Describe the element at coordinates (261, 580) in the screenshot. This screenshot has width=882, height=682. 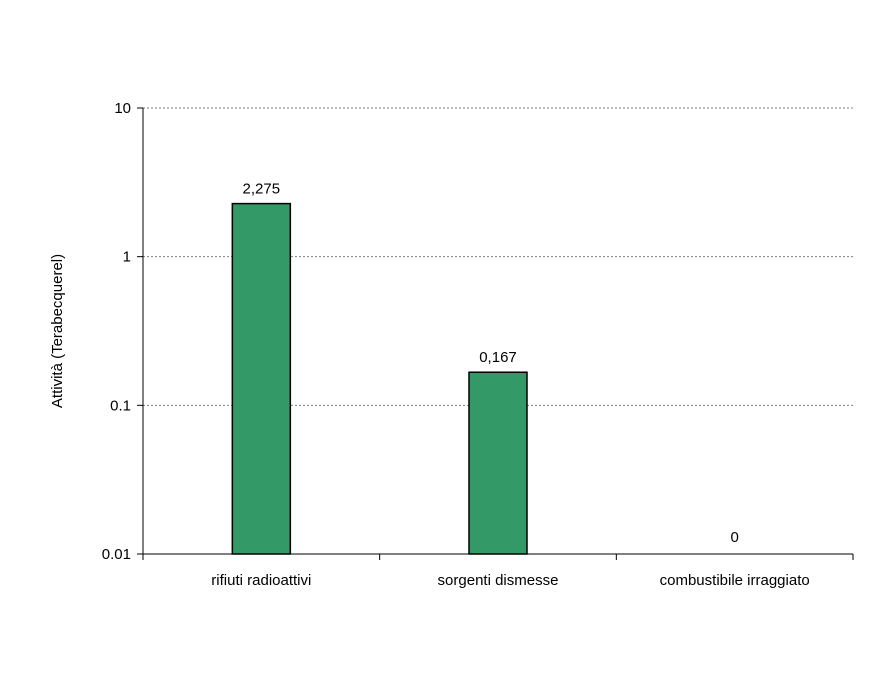
I see `x-tick-label: rifiuti radioattivi` at that location.